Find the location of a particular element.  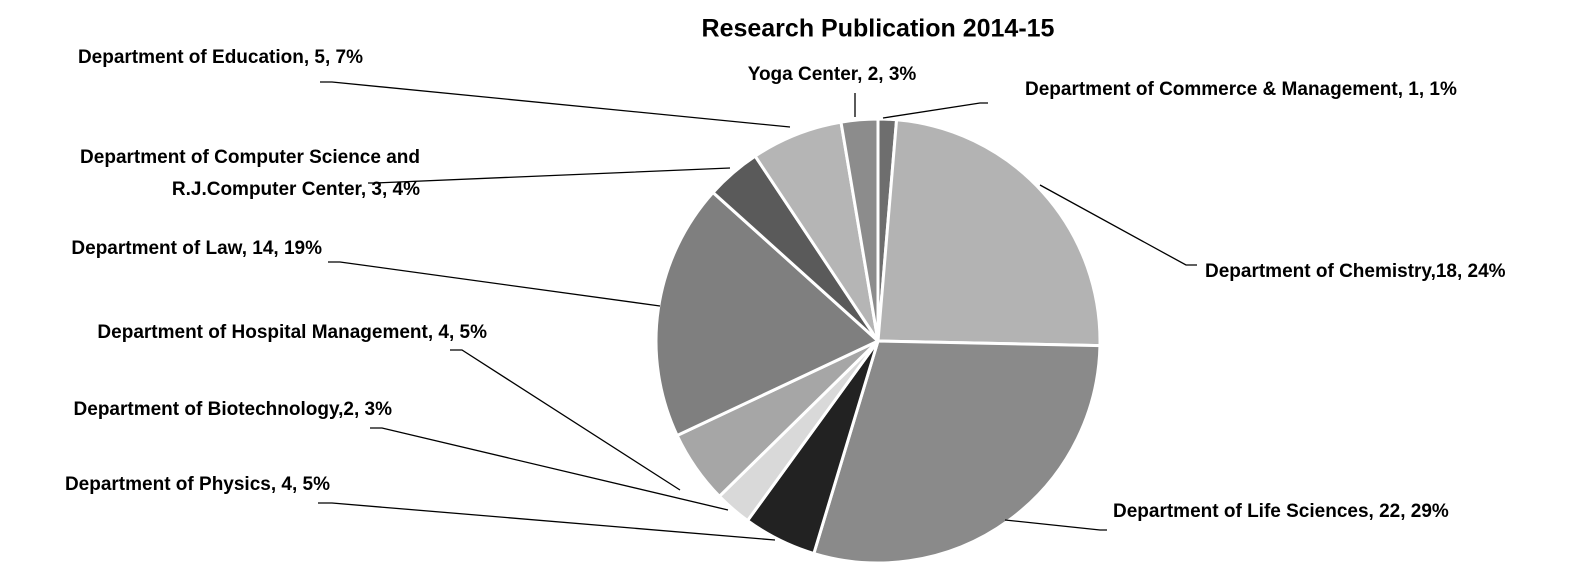

data-label: Department of Biotechnology,2, 3% is located at coordinates (233, 409).